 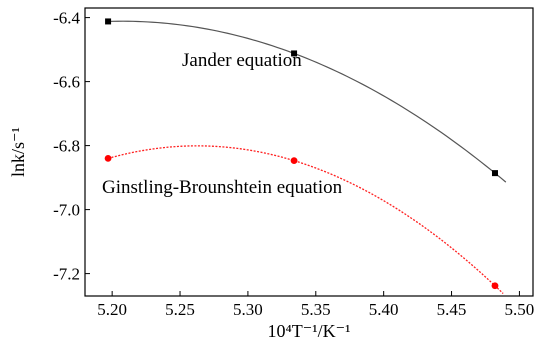 I want to click on x-tick-label: 5.30, so click(x=248, y=309).